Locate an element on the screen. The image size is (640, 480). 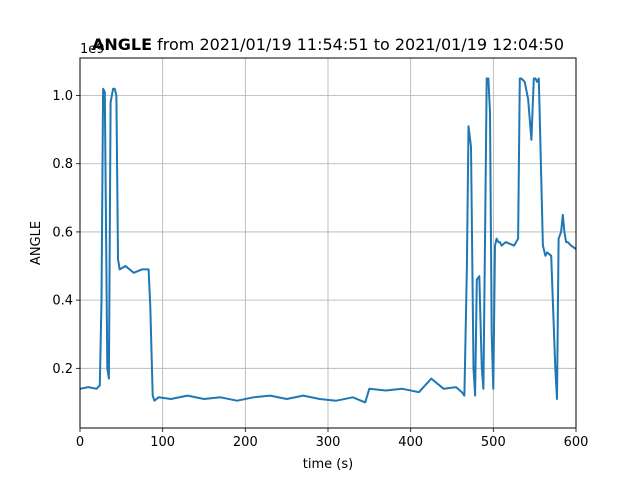
y-axis-label: ANGLE is located at coordinates (36, 243).